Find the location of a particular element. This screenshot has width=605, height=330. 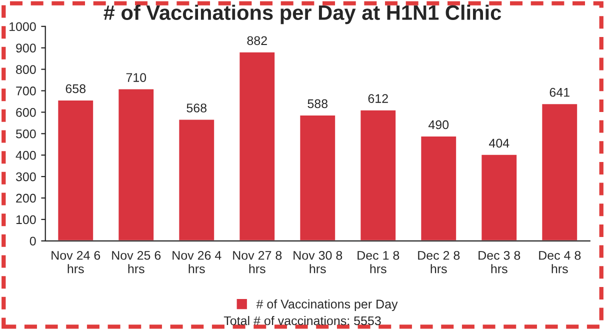

y-tick-label: 500 is located at coordinates (26, 133).